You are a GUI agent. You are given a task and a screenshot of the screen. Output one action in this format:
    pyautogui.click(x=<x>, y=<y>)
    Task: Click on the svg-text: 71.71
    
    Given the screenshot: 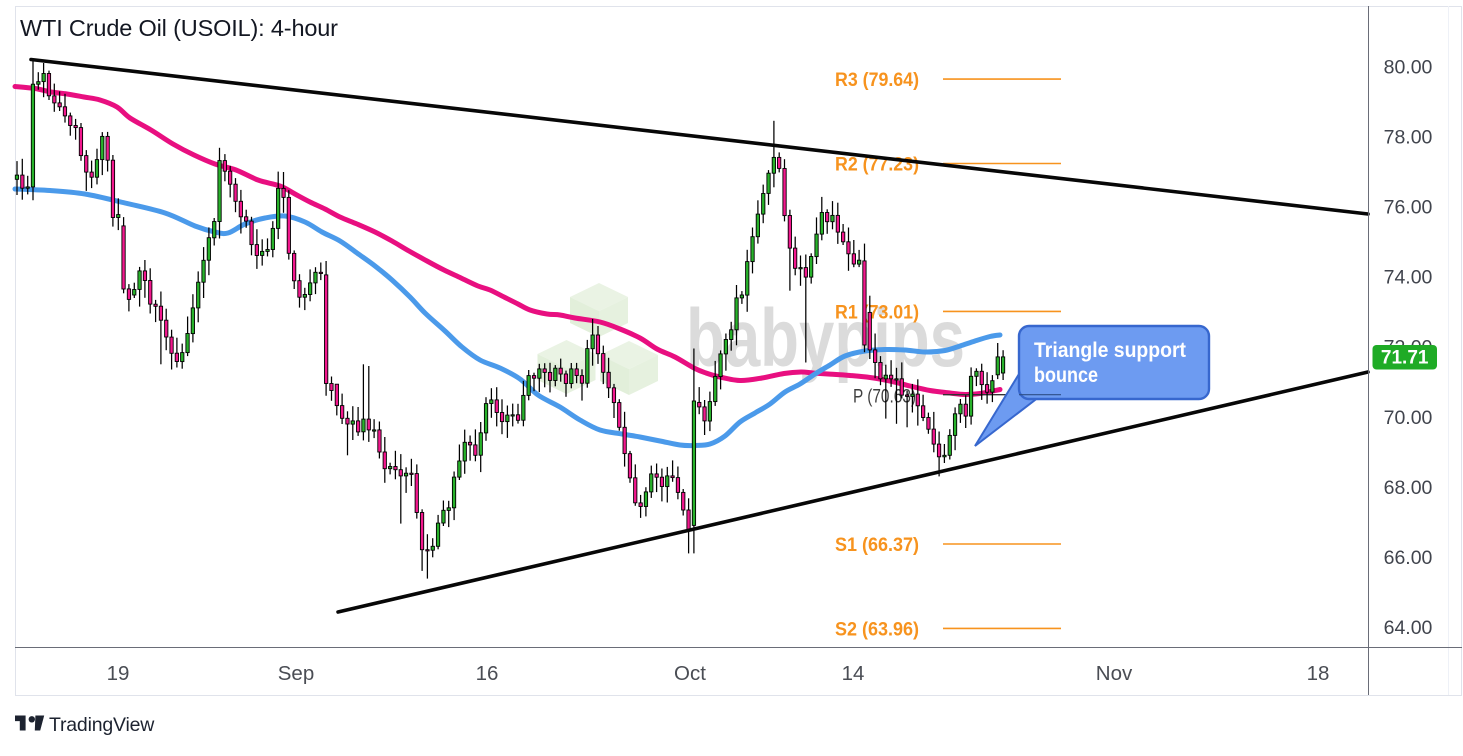 What is the action you would take?
    pyautogui.click(x=1405, y=358)
    